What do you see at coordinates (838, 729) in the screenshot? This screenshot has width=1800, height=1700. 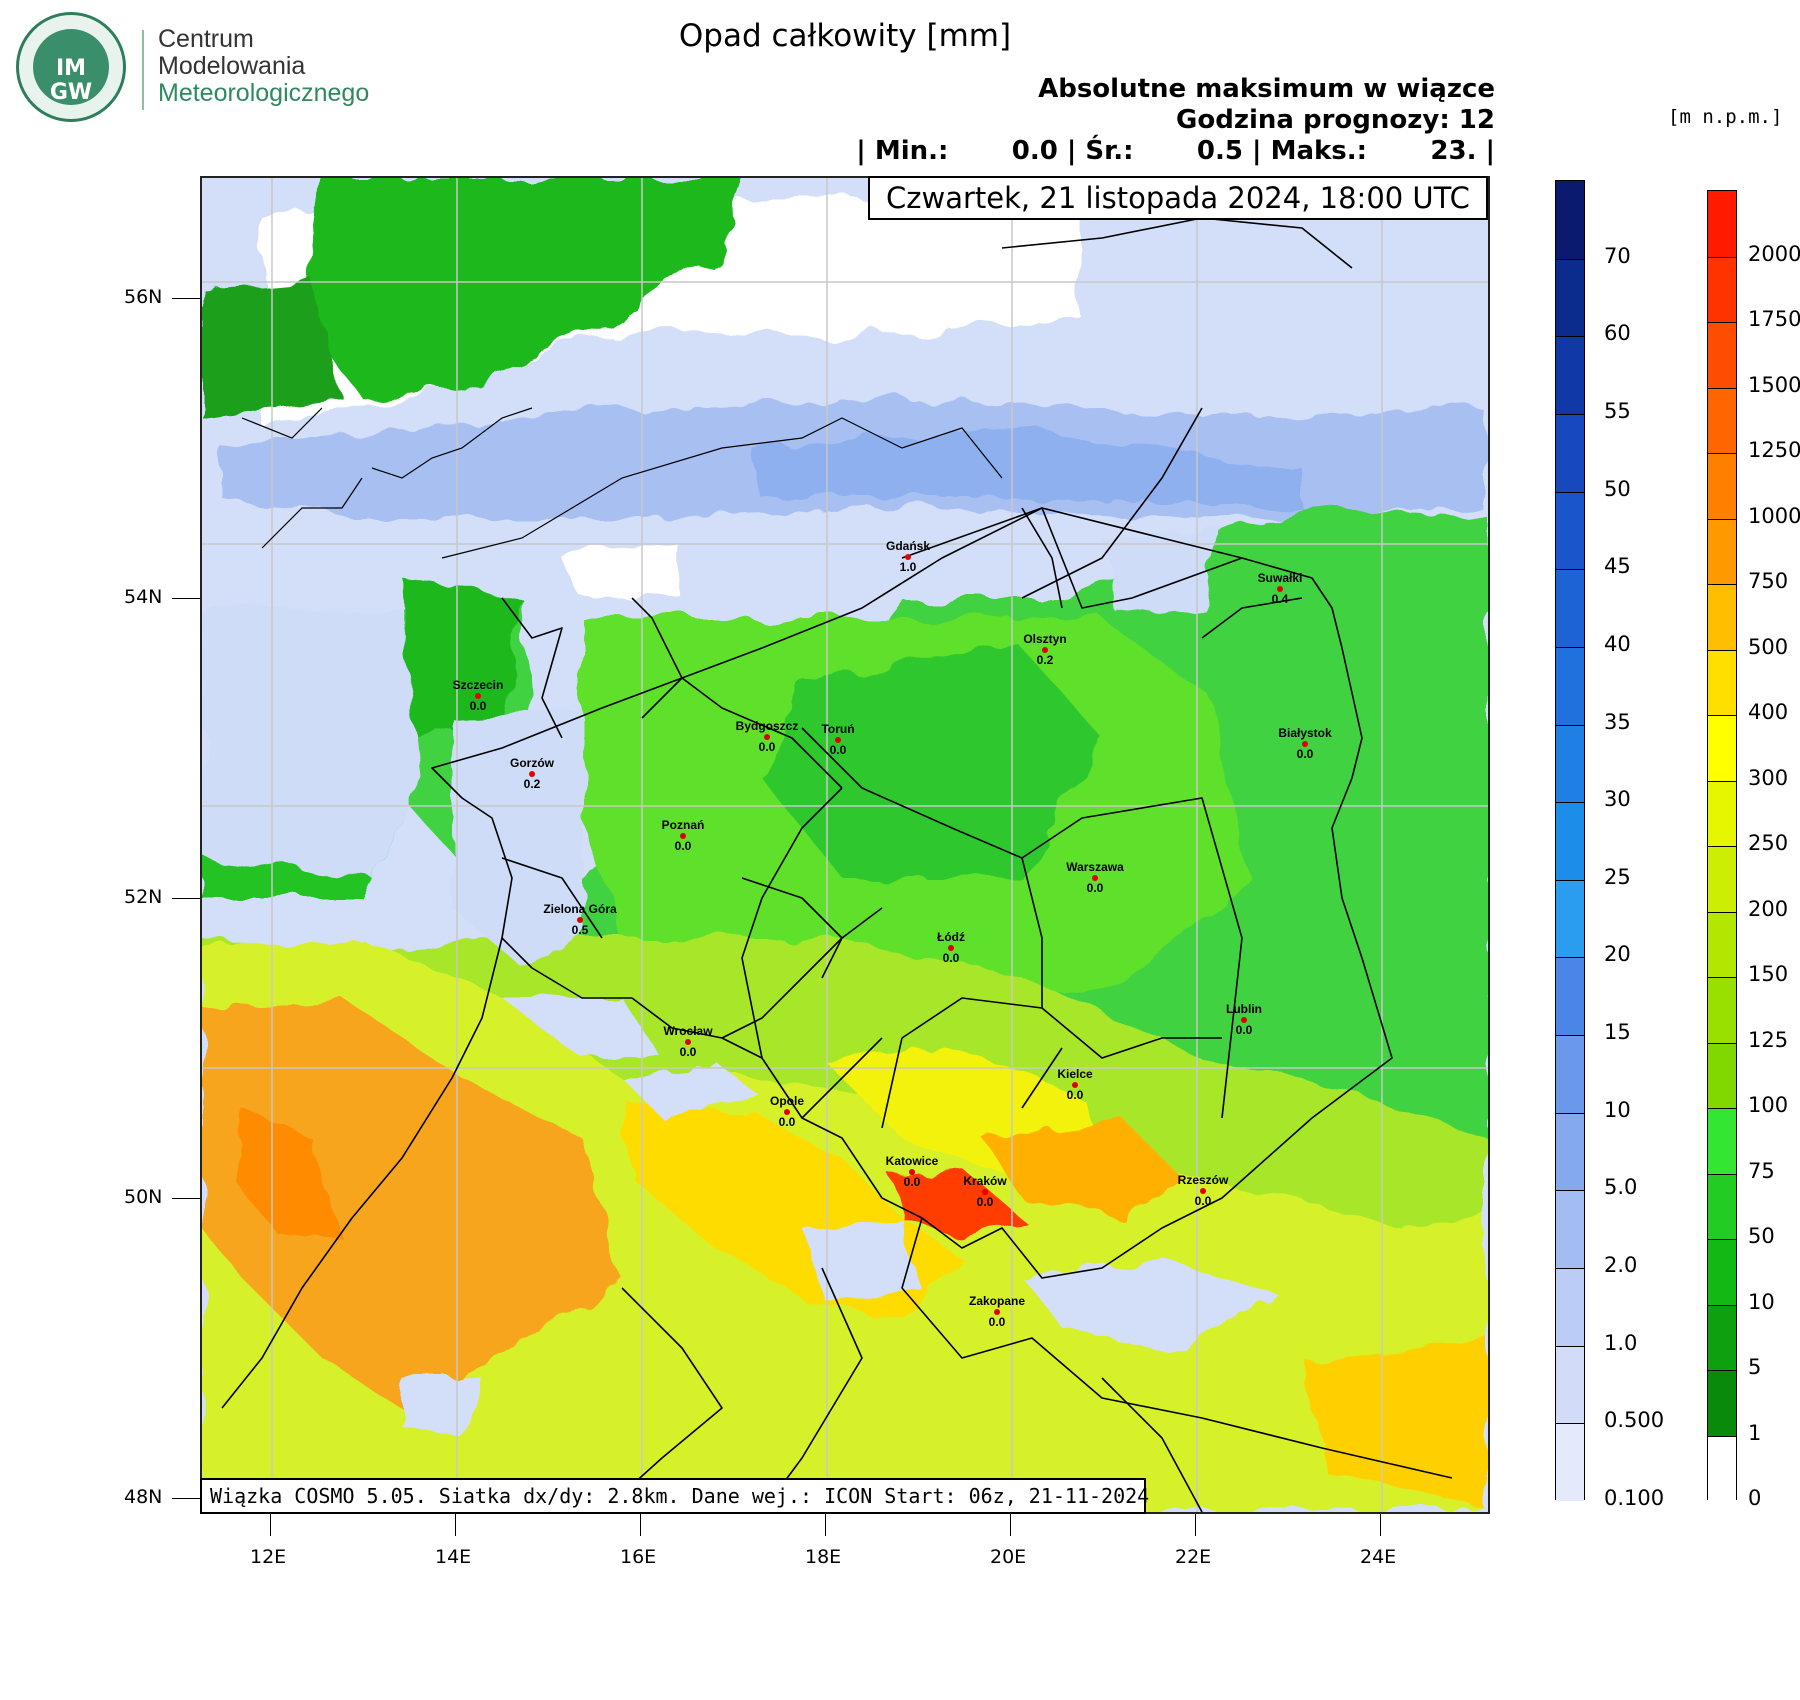 I see `city-name: Toruń` at bounding box center [838, 729].